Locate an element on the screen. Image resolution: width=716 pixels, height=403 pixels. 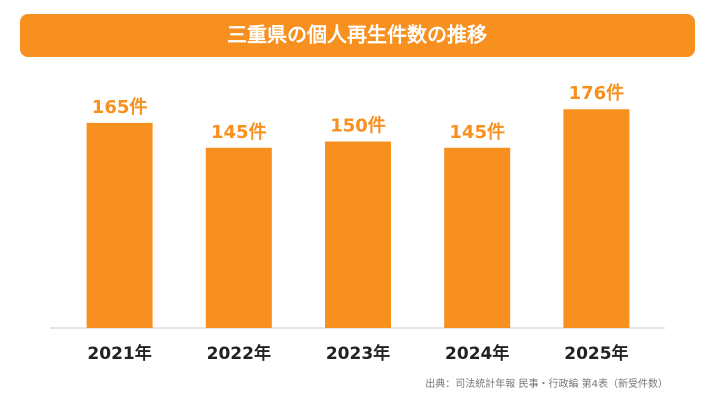
source-note: 出典：司法統計年報 民事・行政編 第4表（新受件数） is located at coordinates (546, 383).